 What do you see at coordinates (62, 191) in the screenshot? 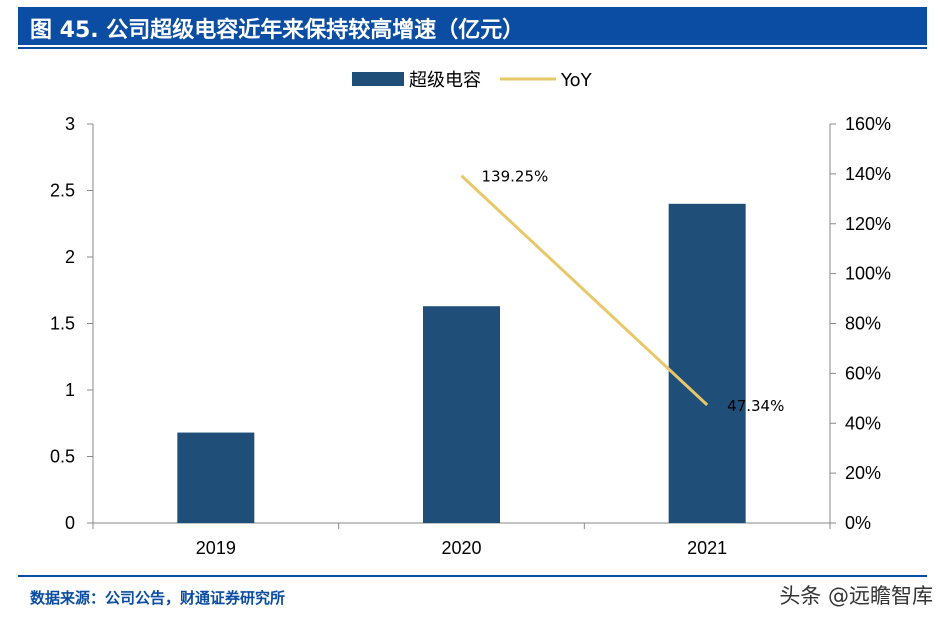
I see `left-tick-label: 2.5` at bounding box center [62, 191].